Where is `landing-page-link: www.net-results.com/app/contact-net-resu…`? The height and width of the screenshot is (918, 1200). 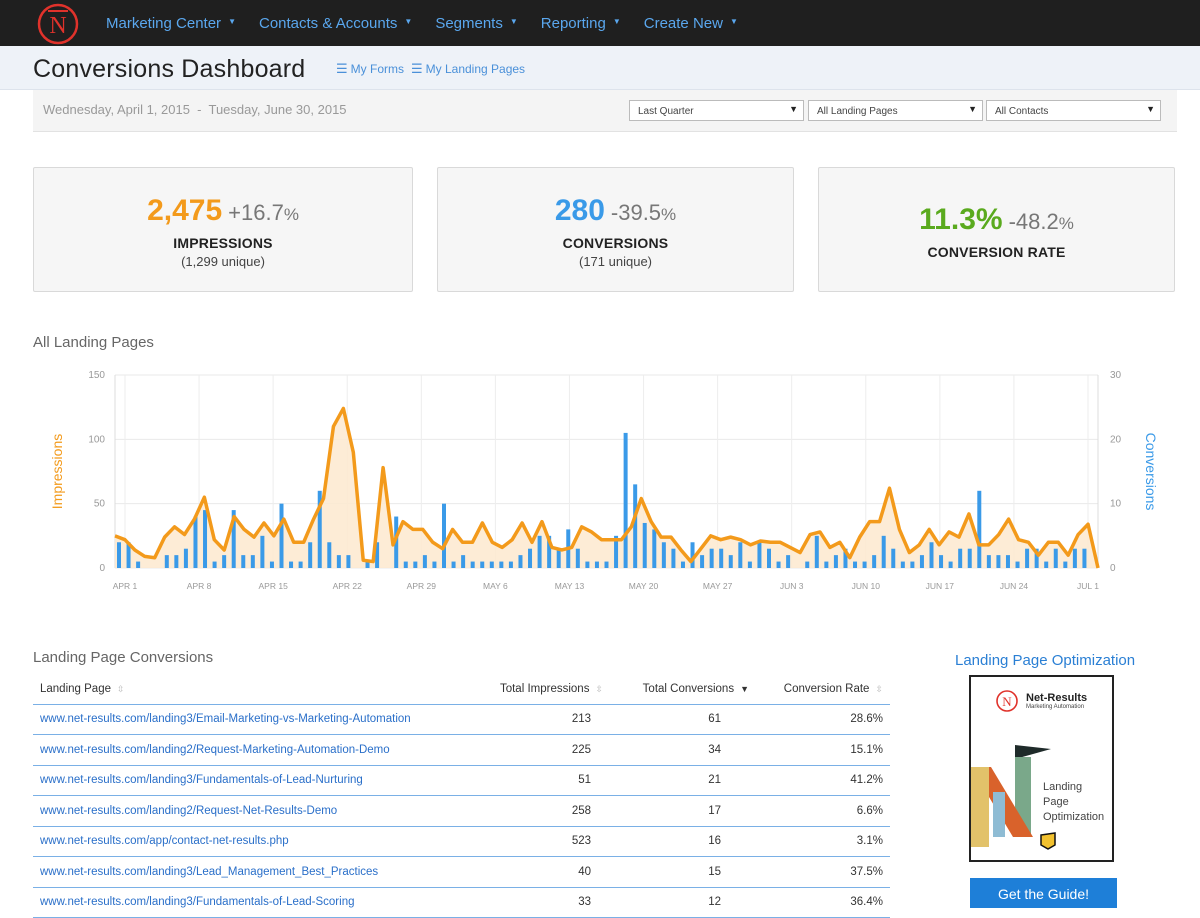
landing-page-link: www.net-results.com/app/contact-net-resu… is located at coordinates (164, 841).